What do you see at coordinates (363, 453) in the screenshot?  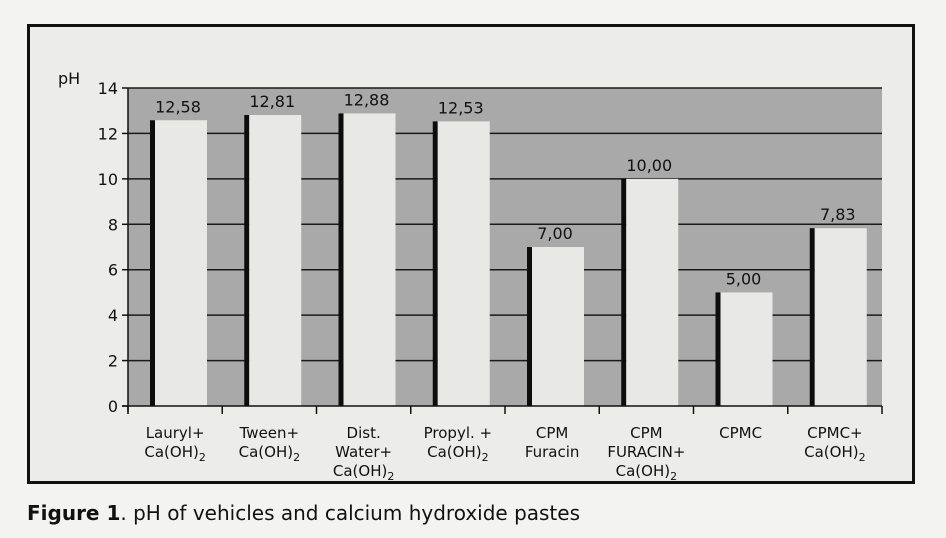 I see `x-tick-label: Dist. Water+ Ca(OH)2` at bounding box center [363, 453].